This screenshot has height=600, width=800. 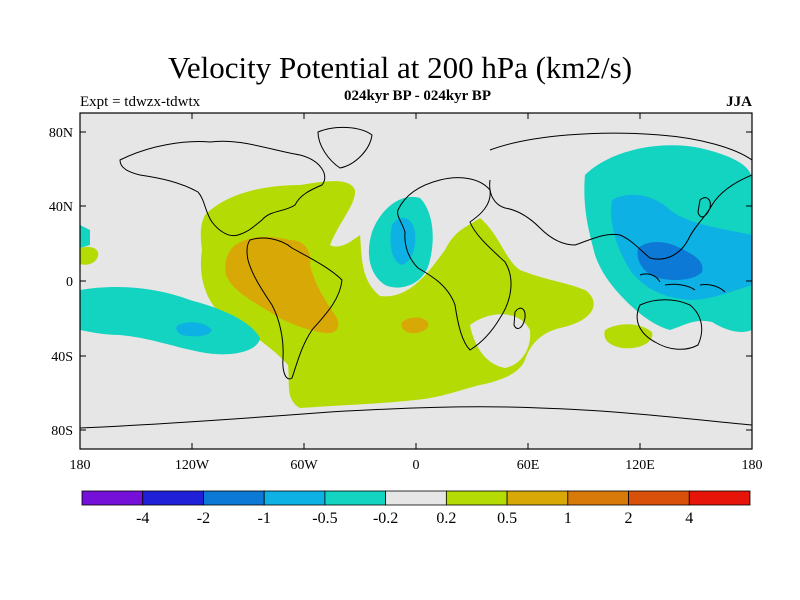 What do you see at coordinates (62, 357) in the screenshot?
I see `lat-tick-40s: 40S` at bounding box center [62, 357].